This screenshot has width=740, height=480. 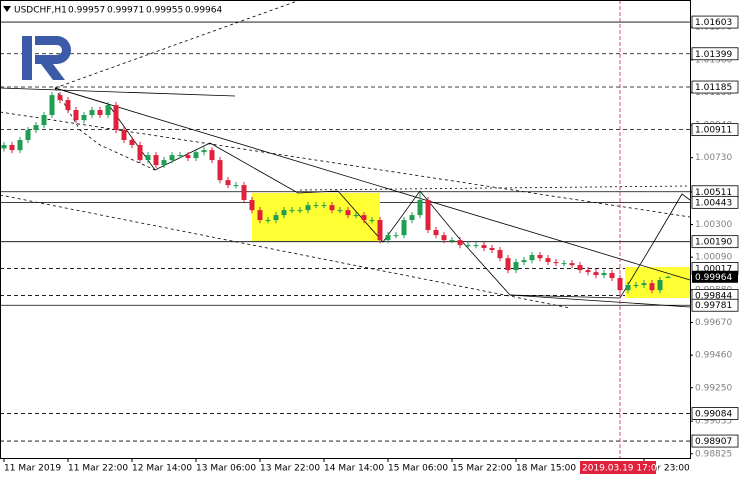 What do you see at coordinates (32, 469) in the screenshot?
I see `x-tick-label: 11 Mar 2019` at bounding box center [32, 469].